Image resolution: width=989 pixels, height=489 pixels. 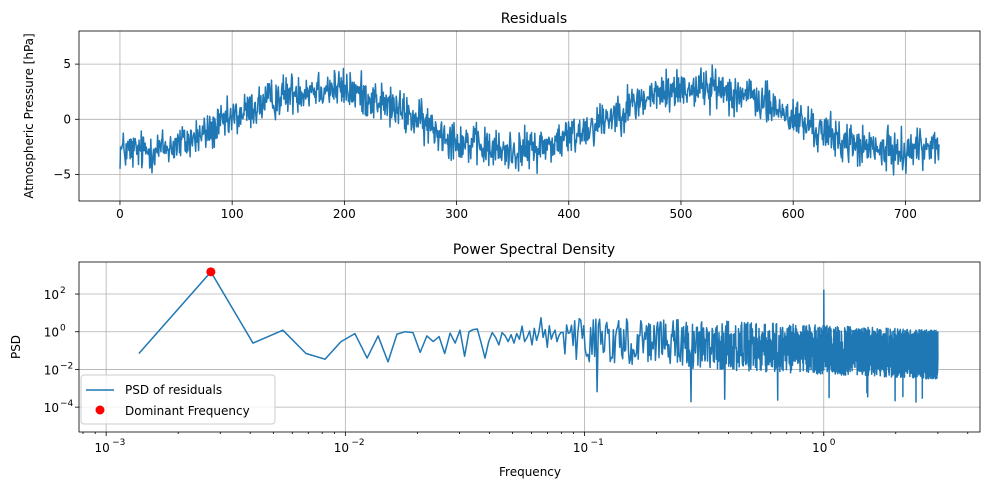 What do you see at coordinates (530, 472) in the screenshot?
I see `psd-xlabel: Frequency` at bounding box center [530, 472].